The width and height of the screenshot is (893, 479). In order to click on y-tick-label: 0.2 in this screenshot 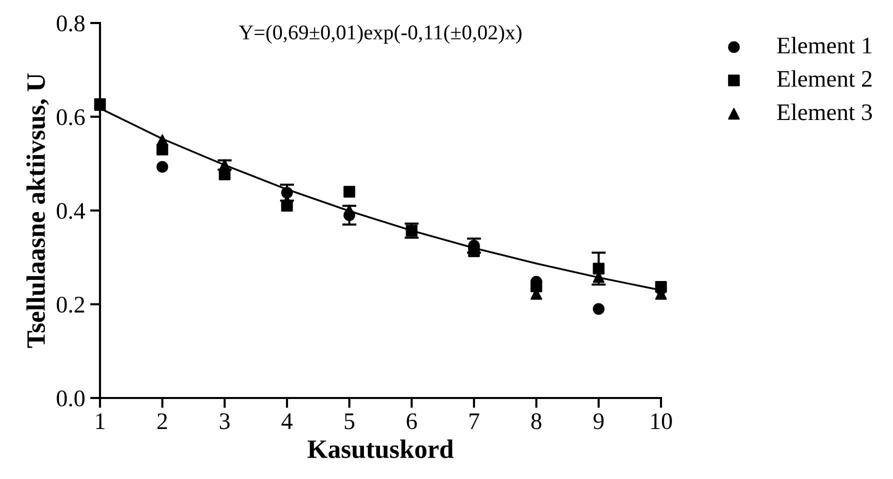, I will do `click(70, 304)`.